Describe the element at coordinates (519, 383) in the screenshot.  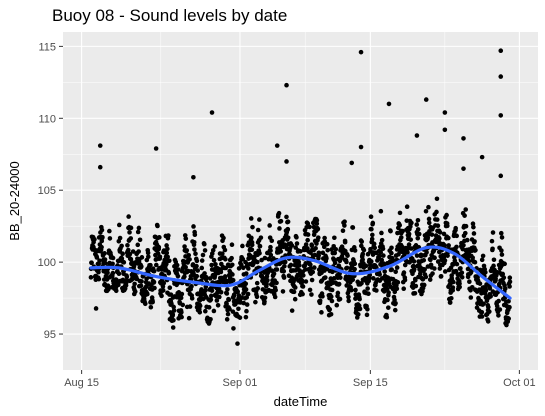
I see `x-tick-label: Oct 01` at that location.